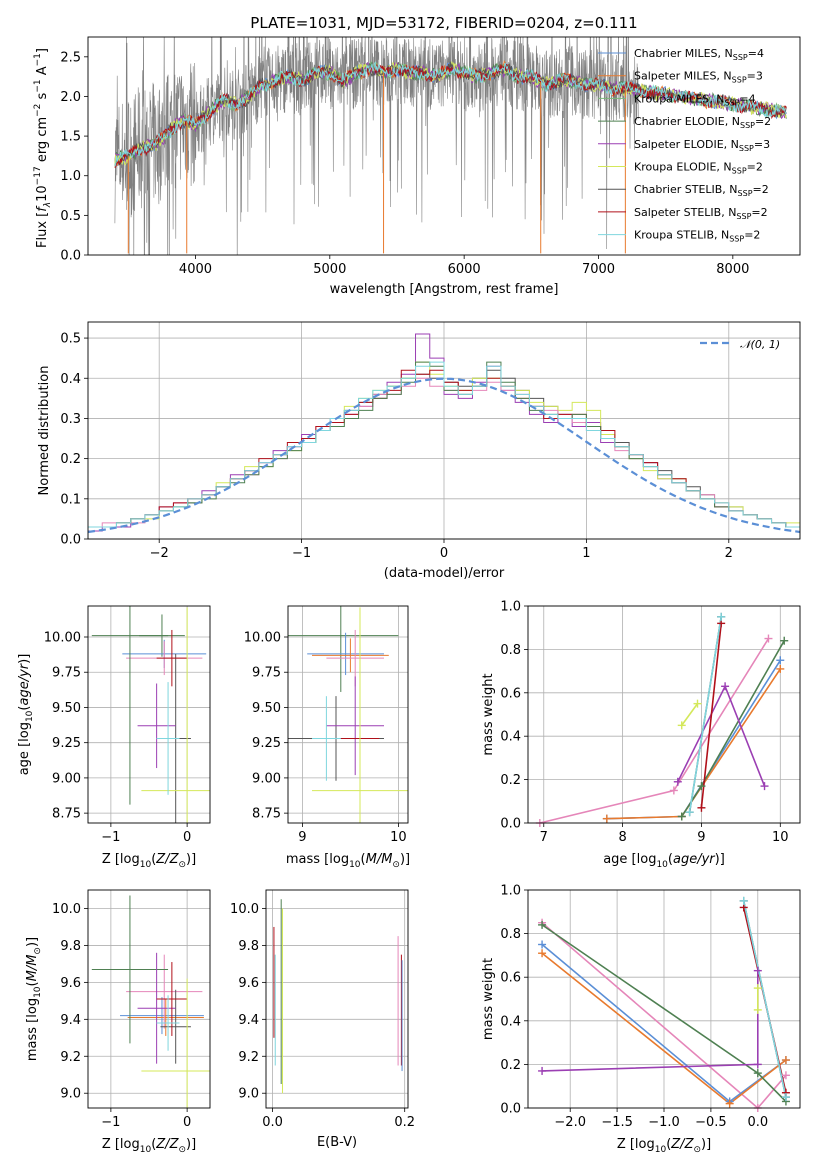 This screenshot has height=1170, width=819. Describe the element at coordinates (66, 814) in the screenshot. I see `y-tick-label: 8.75` at that location.